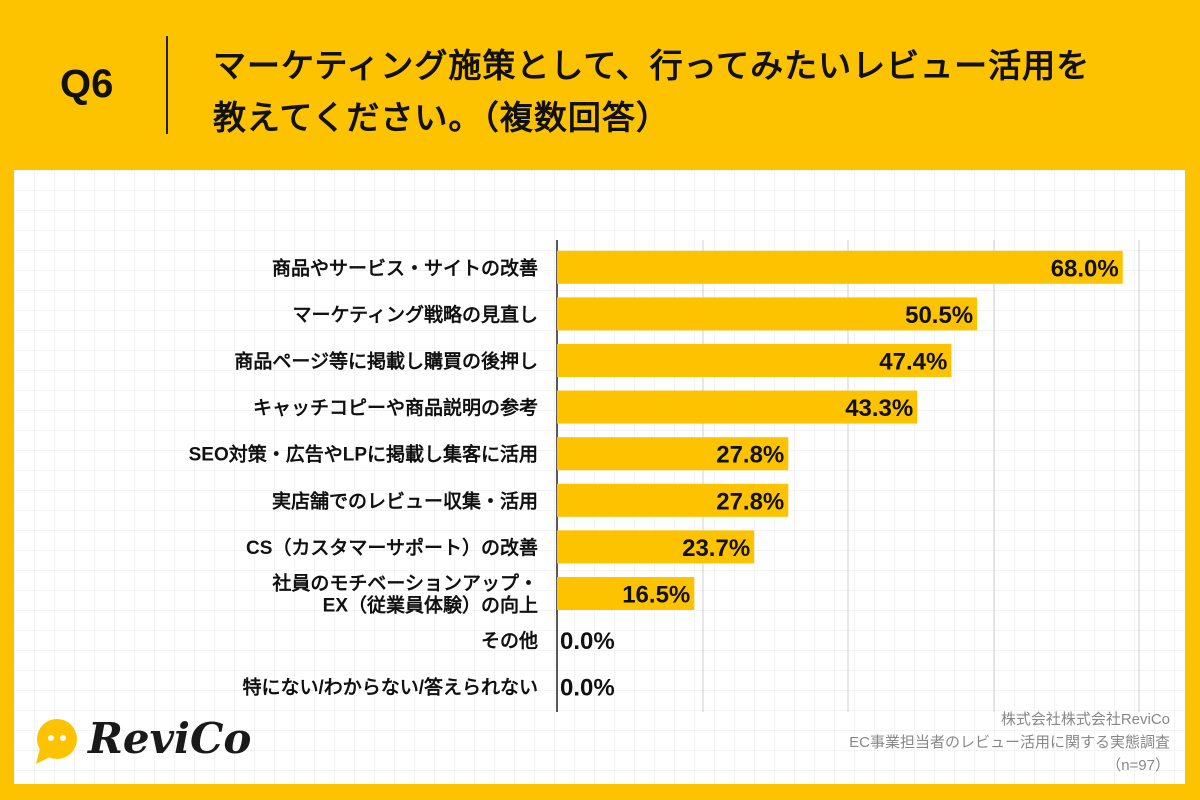  What do you see at coordinates (405, 500) in the screenshot?
I see `category-label: 実店舗でのレビュー収集・活用` at bounding box center [405, 500].